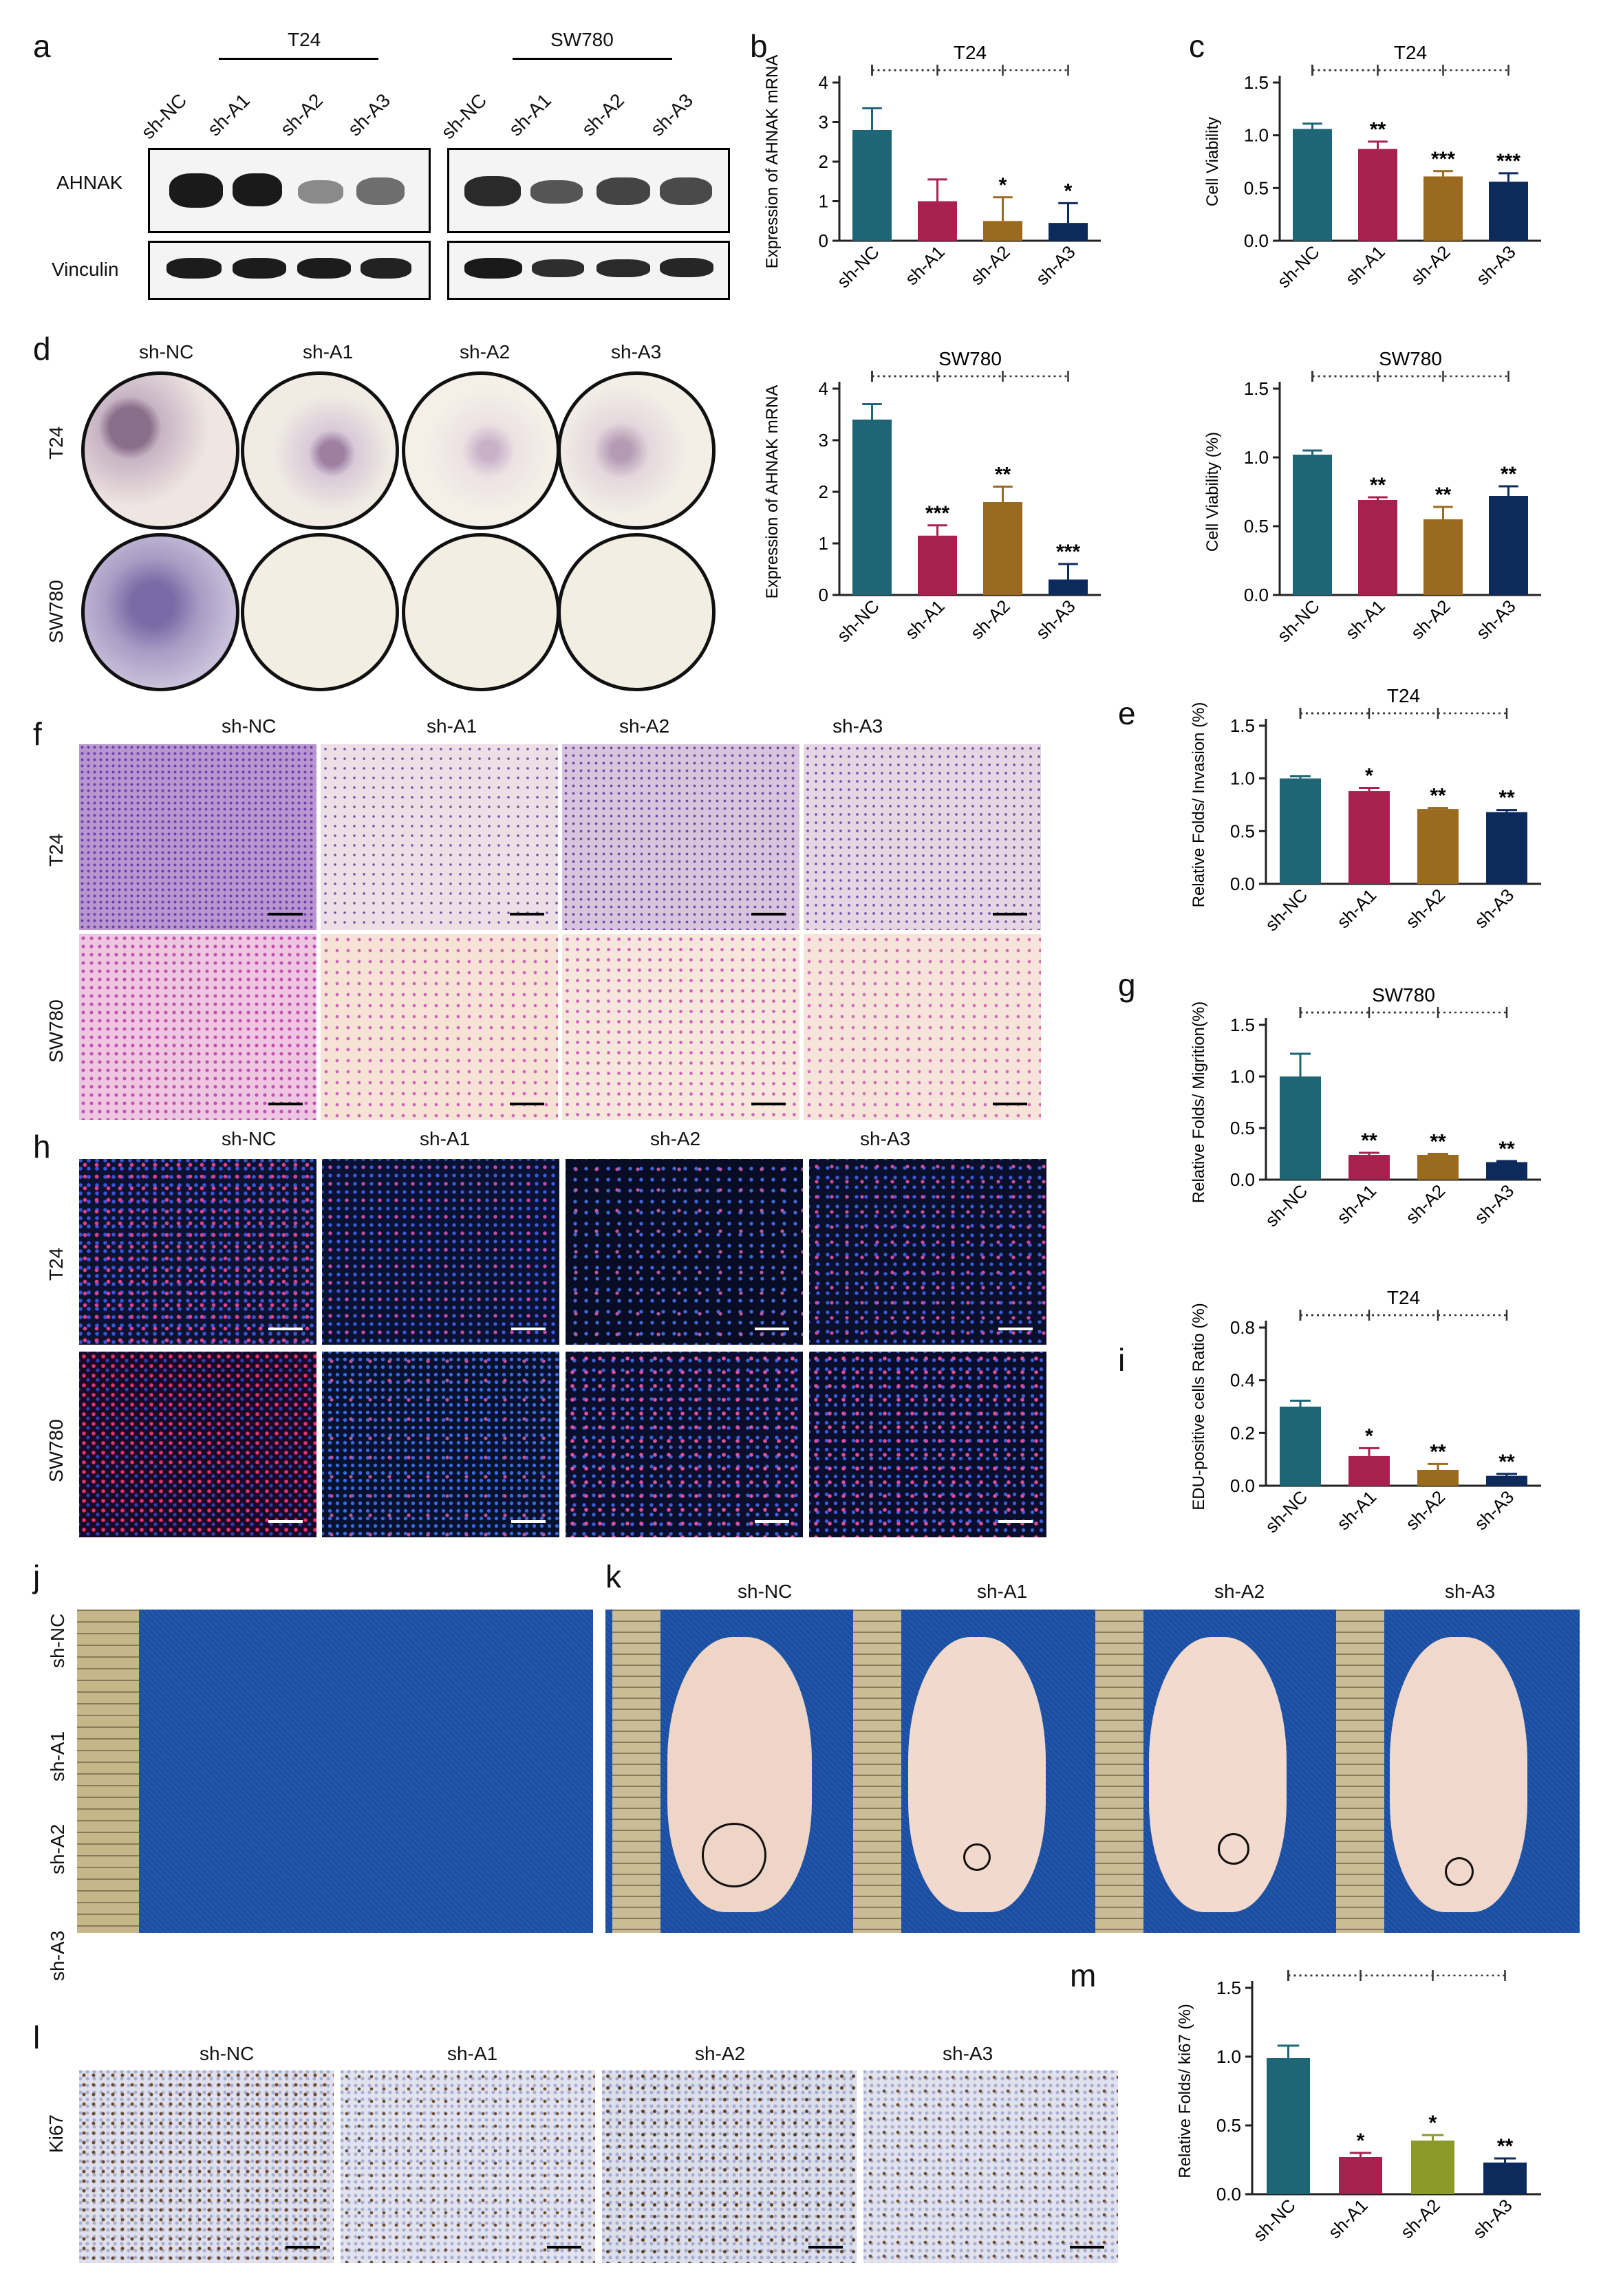  I want to click on blot-band, so click(493, 268).